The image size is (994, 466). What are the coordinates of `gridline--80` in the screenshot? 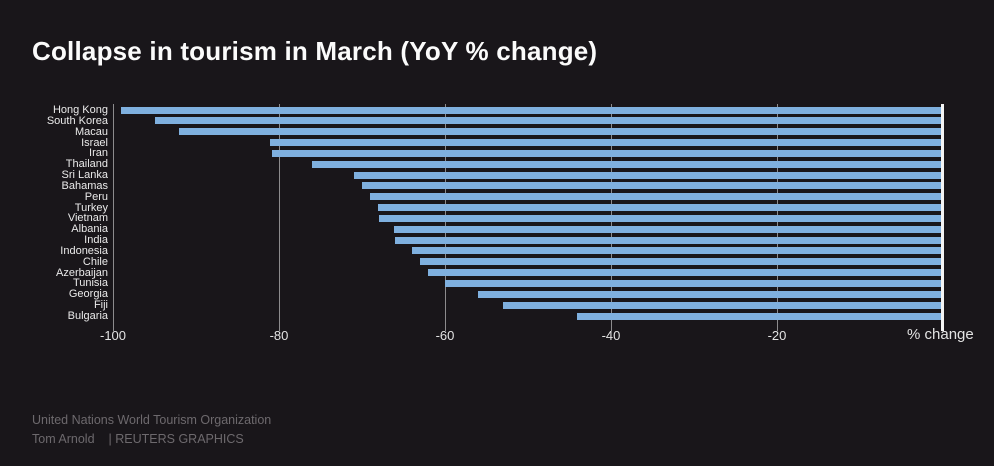 It's located at (279, 217).